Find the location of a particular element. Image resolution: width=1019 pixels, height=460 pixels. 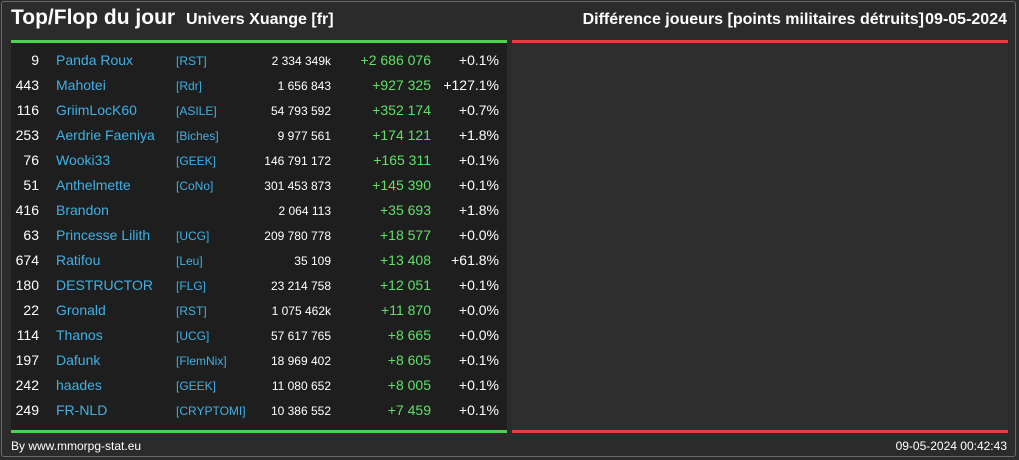

player-rank: 443 is located at coordinates (27, 85).